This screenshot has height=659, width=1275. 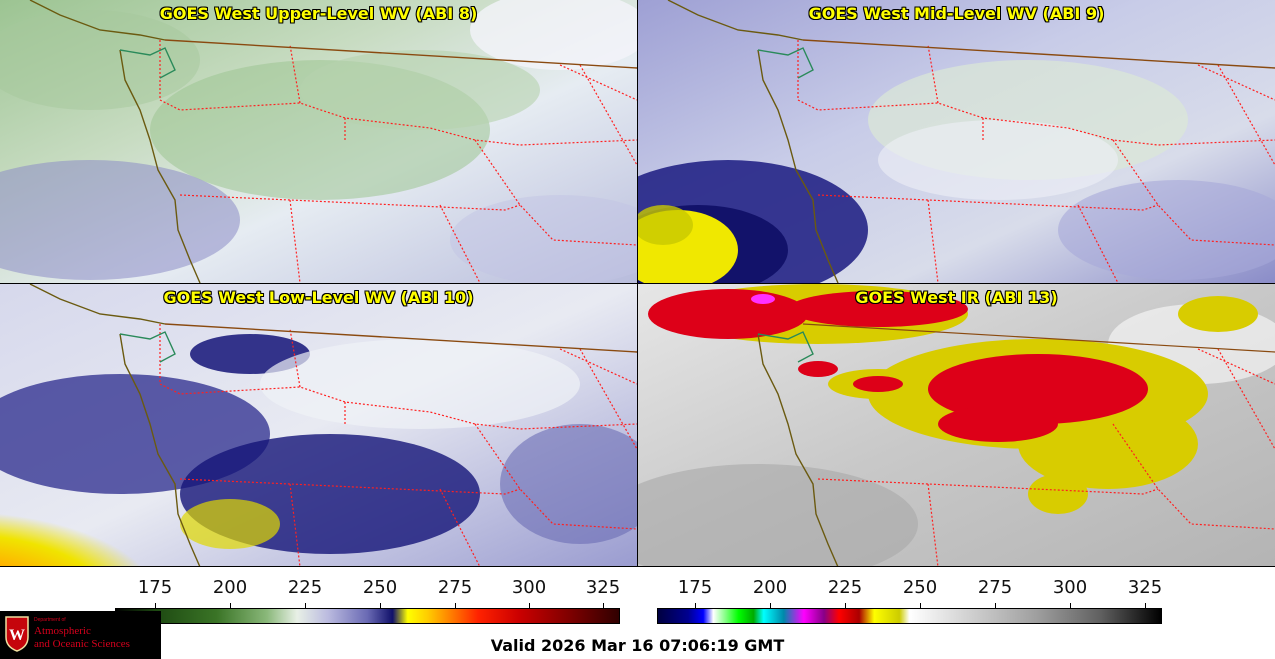 I want to click on wv-colorbar: 175 200 225 250 275 300 325, so click(x=367, y=602).